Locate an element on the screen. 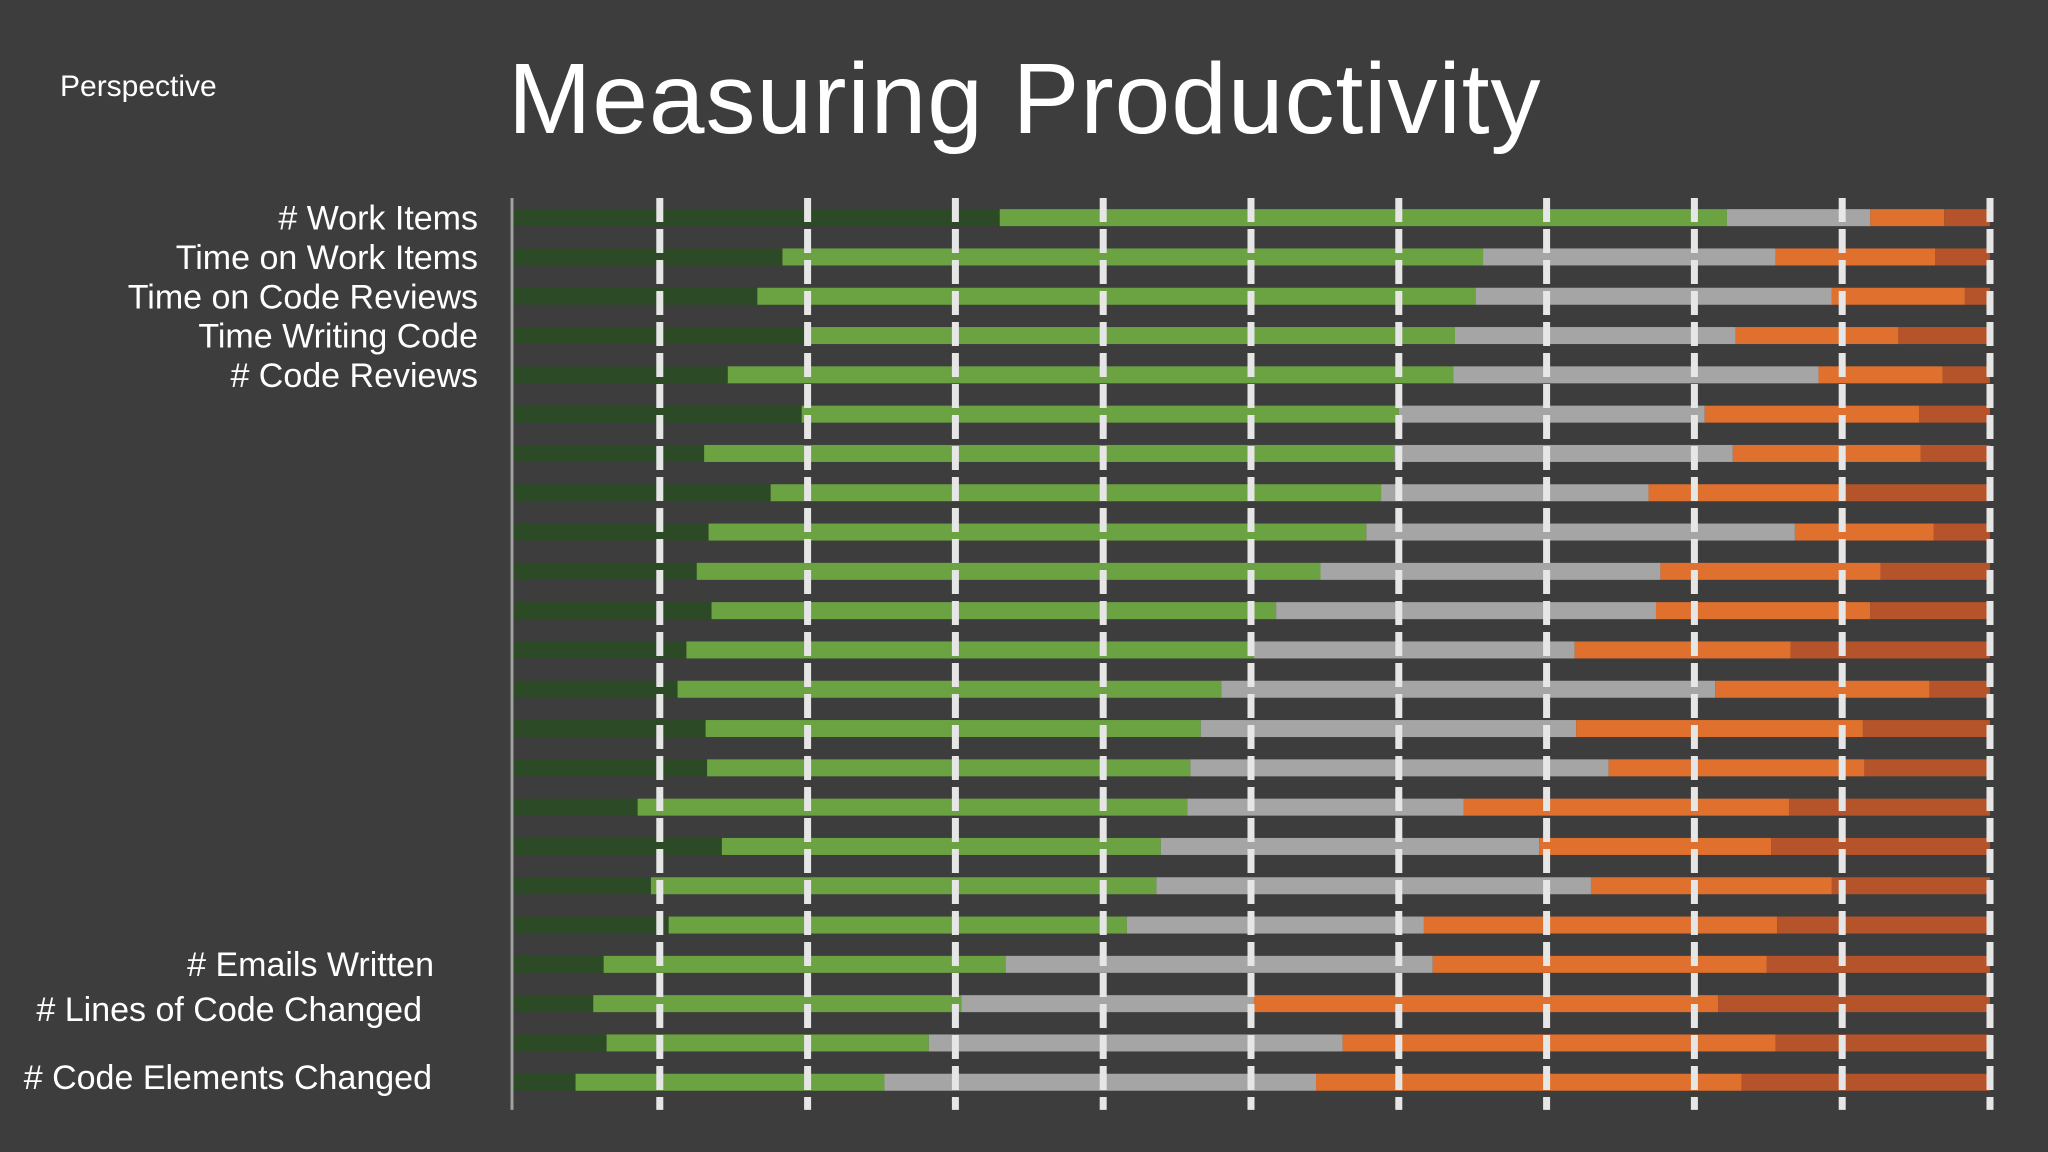 This screenshot has width=2048, height=1152. row-label: Time on Work Items is located at coordinates (327, 258).